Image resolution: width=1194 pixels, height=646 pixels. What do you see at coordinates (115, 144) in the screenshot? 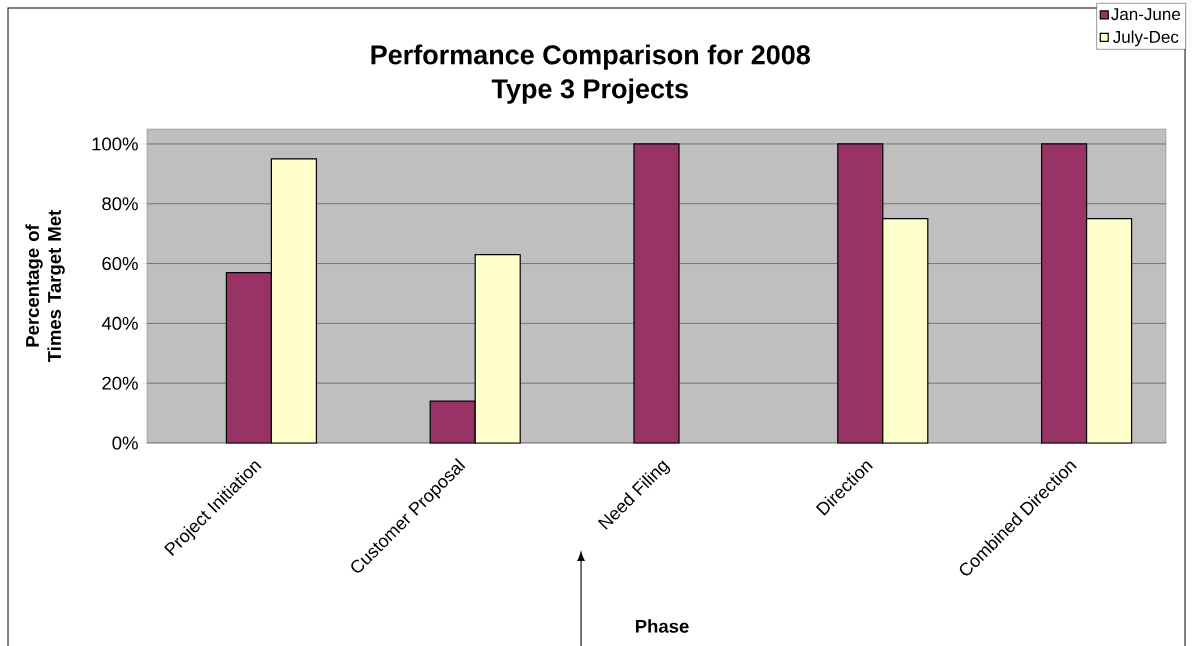
I see `y-tick-label: 100%` at bounding box center [115, 144].